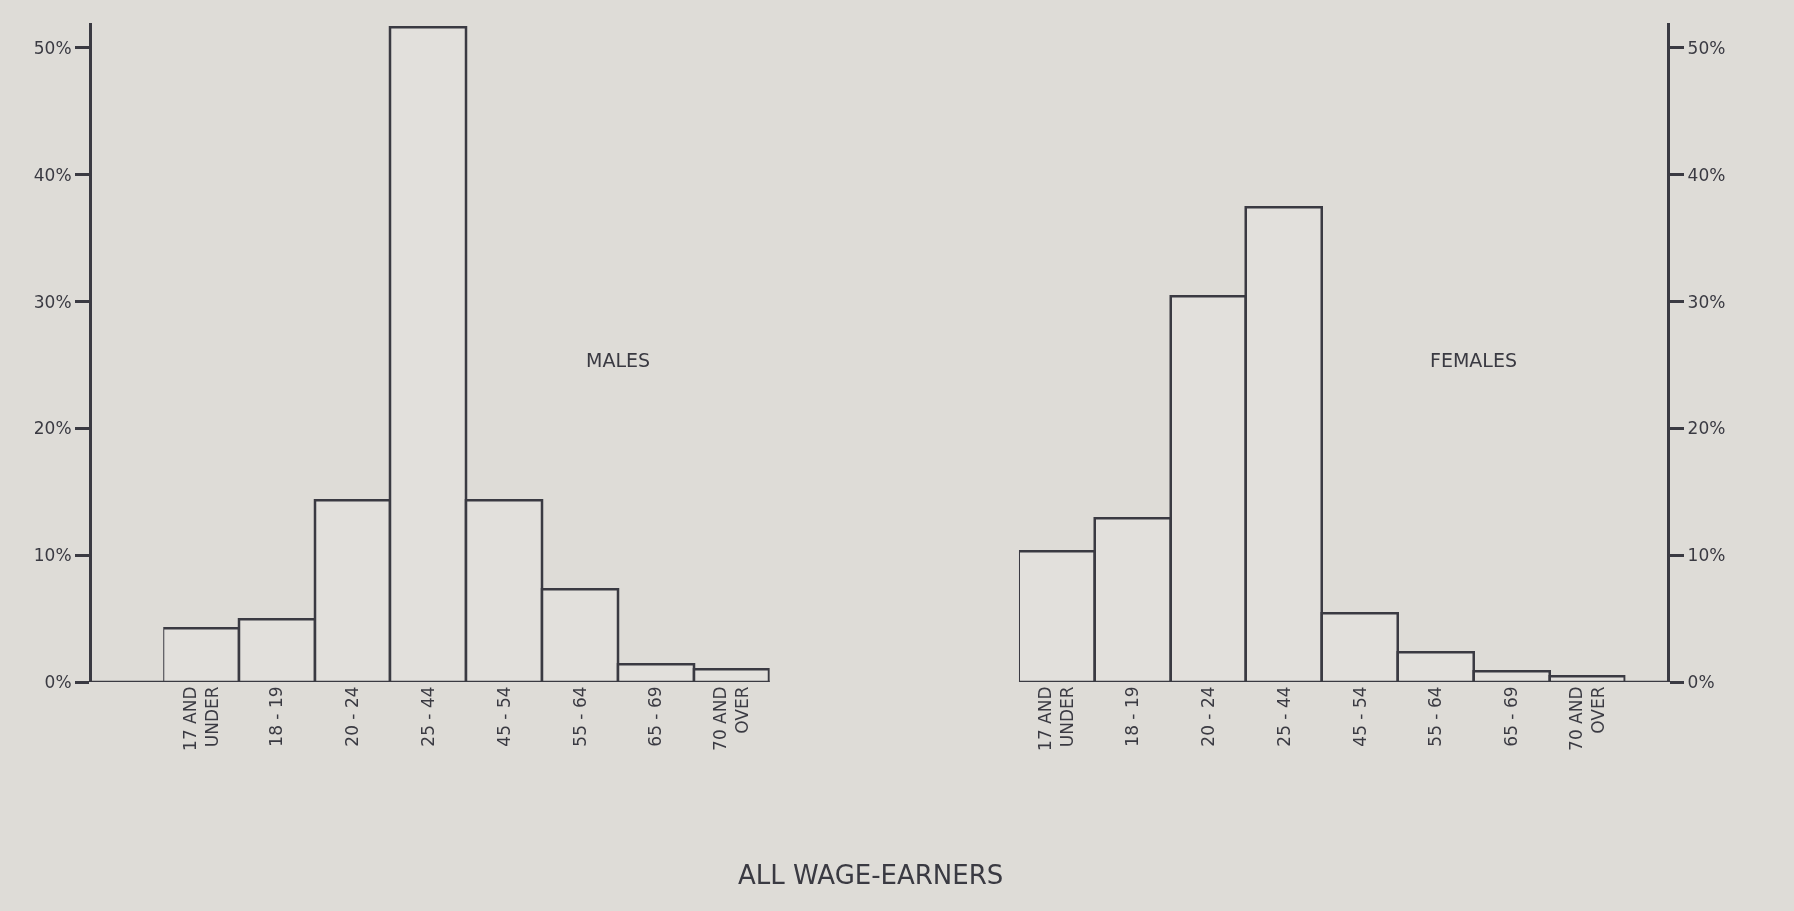  I want to click on annotation: FEMALES, so click(1473, 360).